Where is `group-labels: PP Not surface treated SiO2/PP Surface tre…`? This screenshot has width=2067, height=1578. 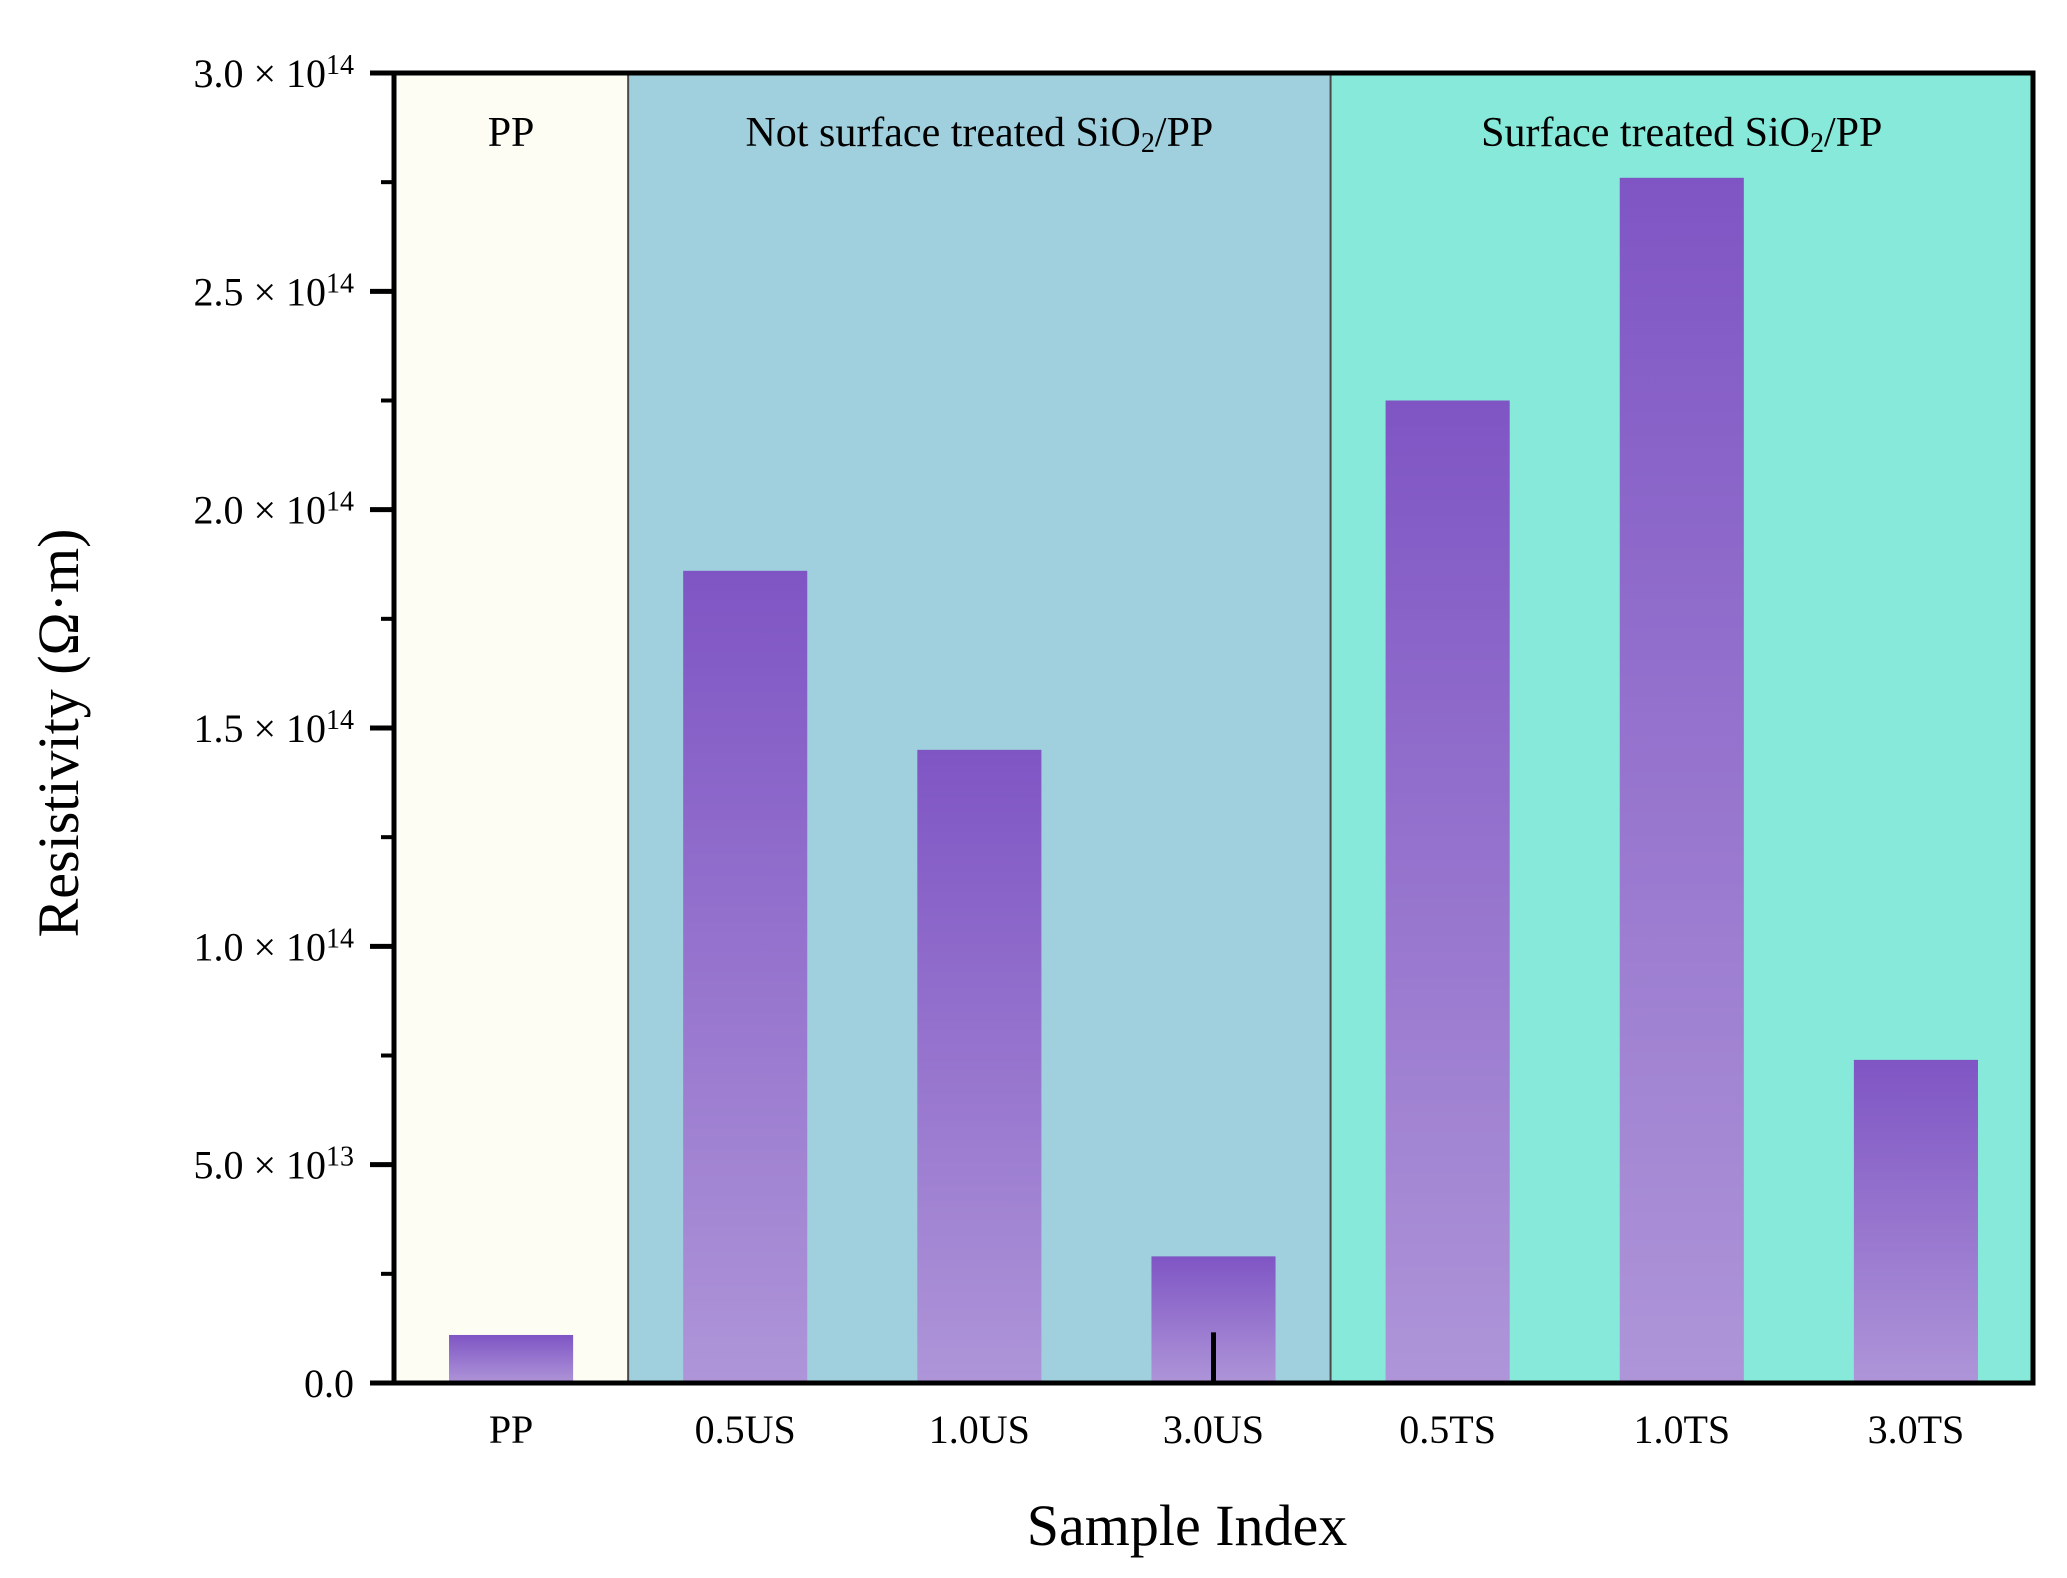
group-labels: PP Not surface treated SiO2/PP Surface tre… is located at coordinates (1185, 134).